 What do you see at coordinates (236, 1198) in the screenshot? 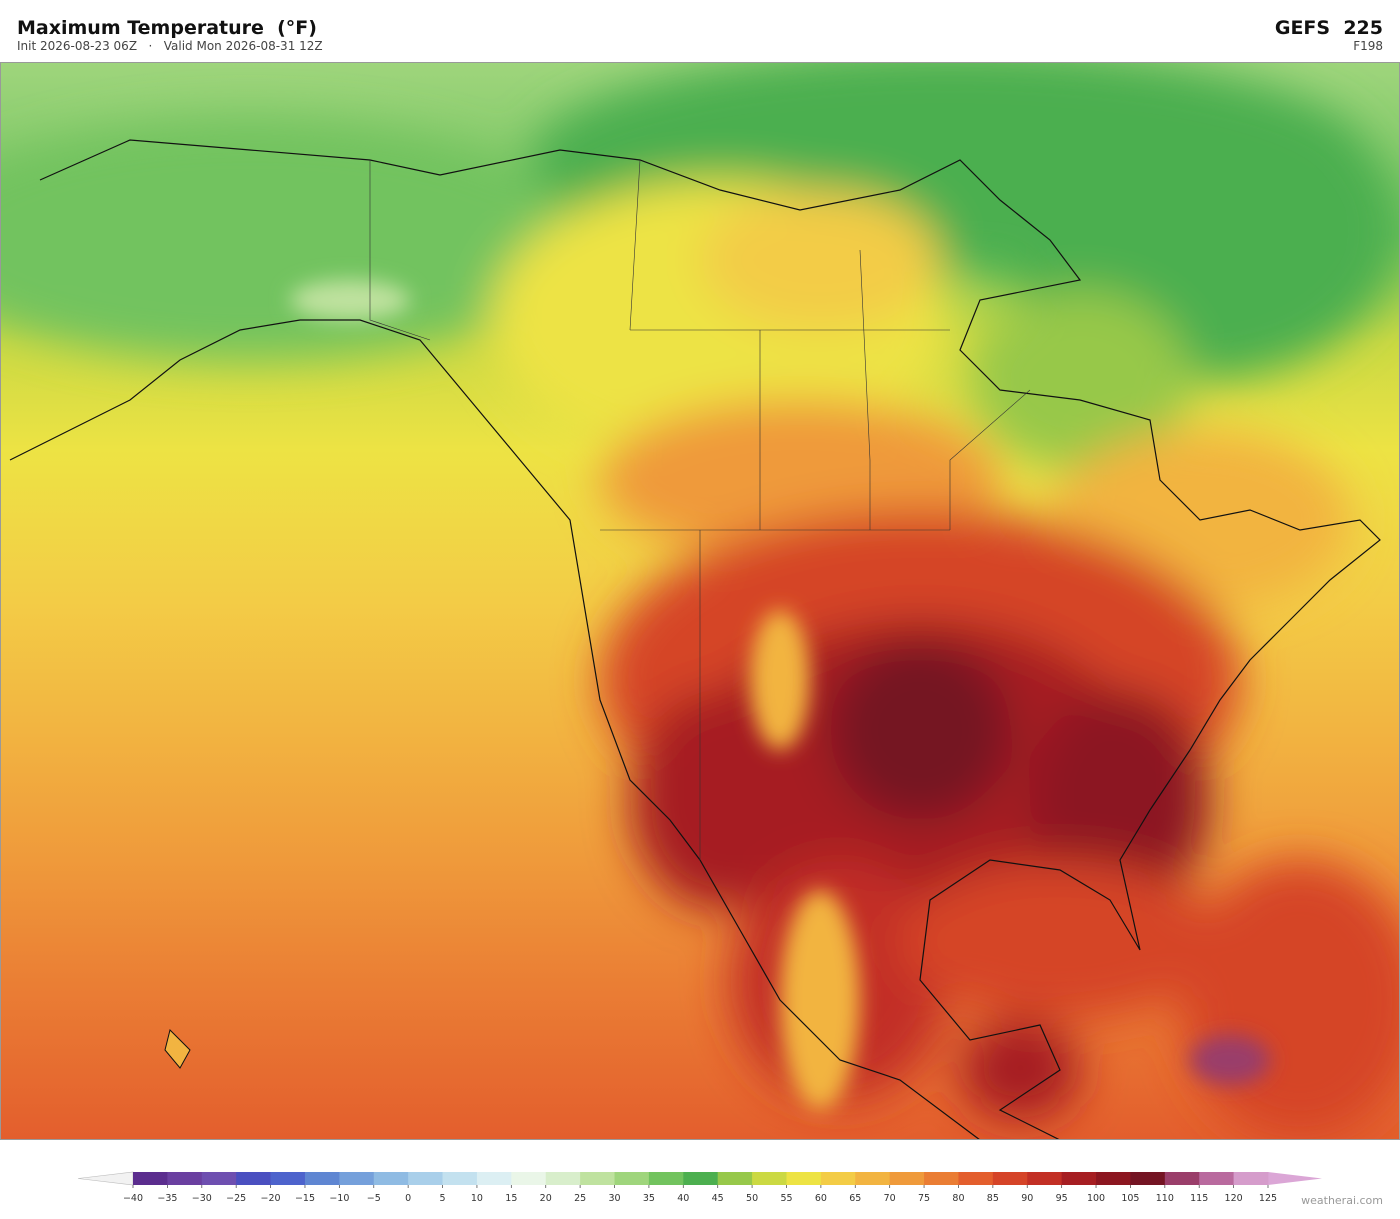
I see `colorbar-tick-label: −25` at bounding box center [236, 1198].